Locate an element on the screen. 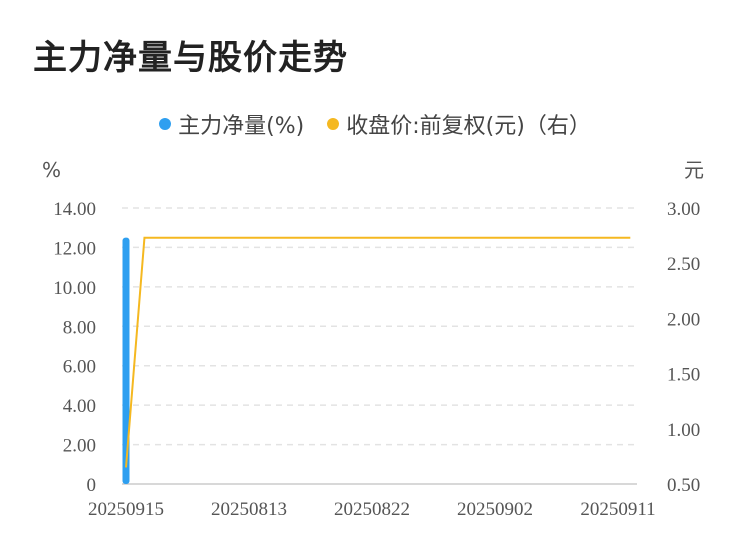  x-tick-label: 20250813 is located at coordinates (249, 509).